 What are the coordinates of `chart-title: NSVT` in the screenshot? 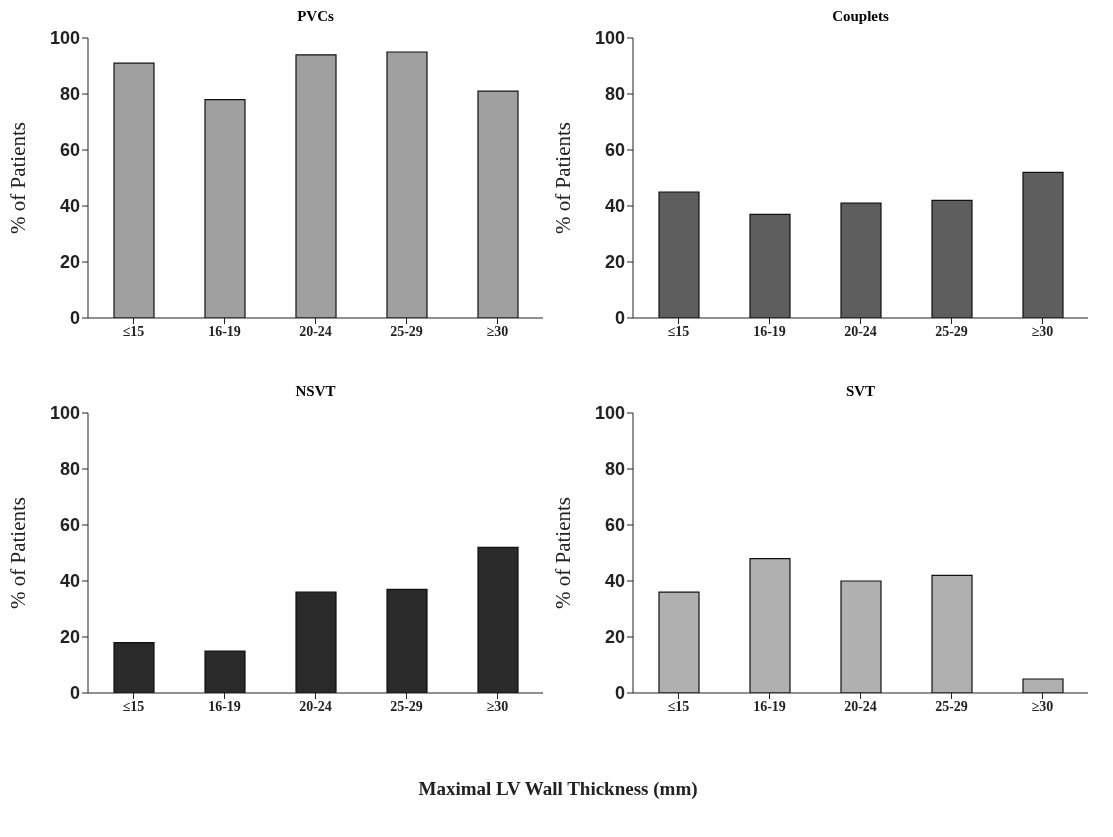 It's located at (315, 391).